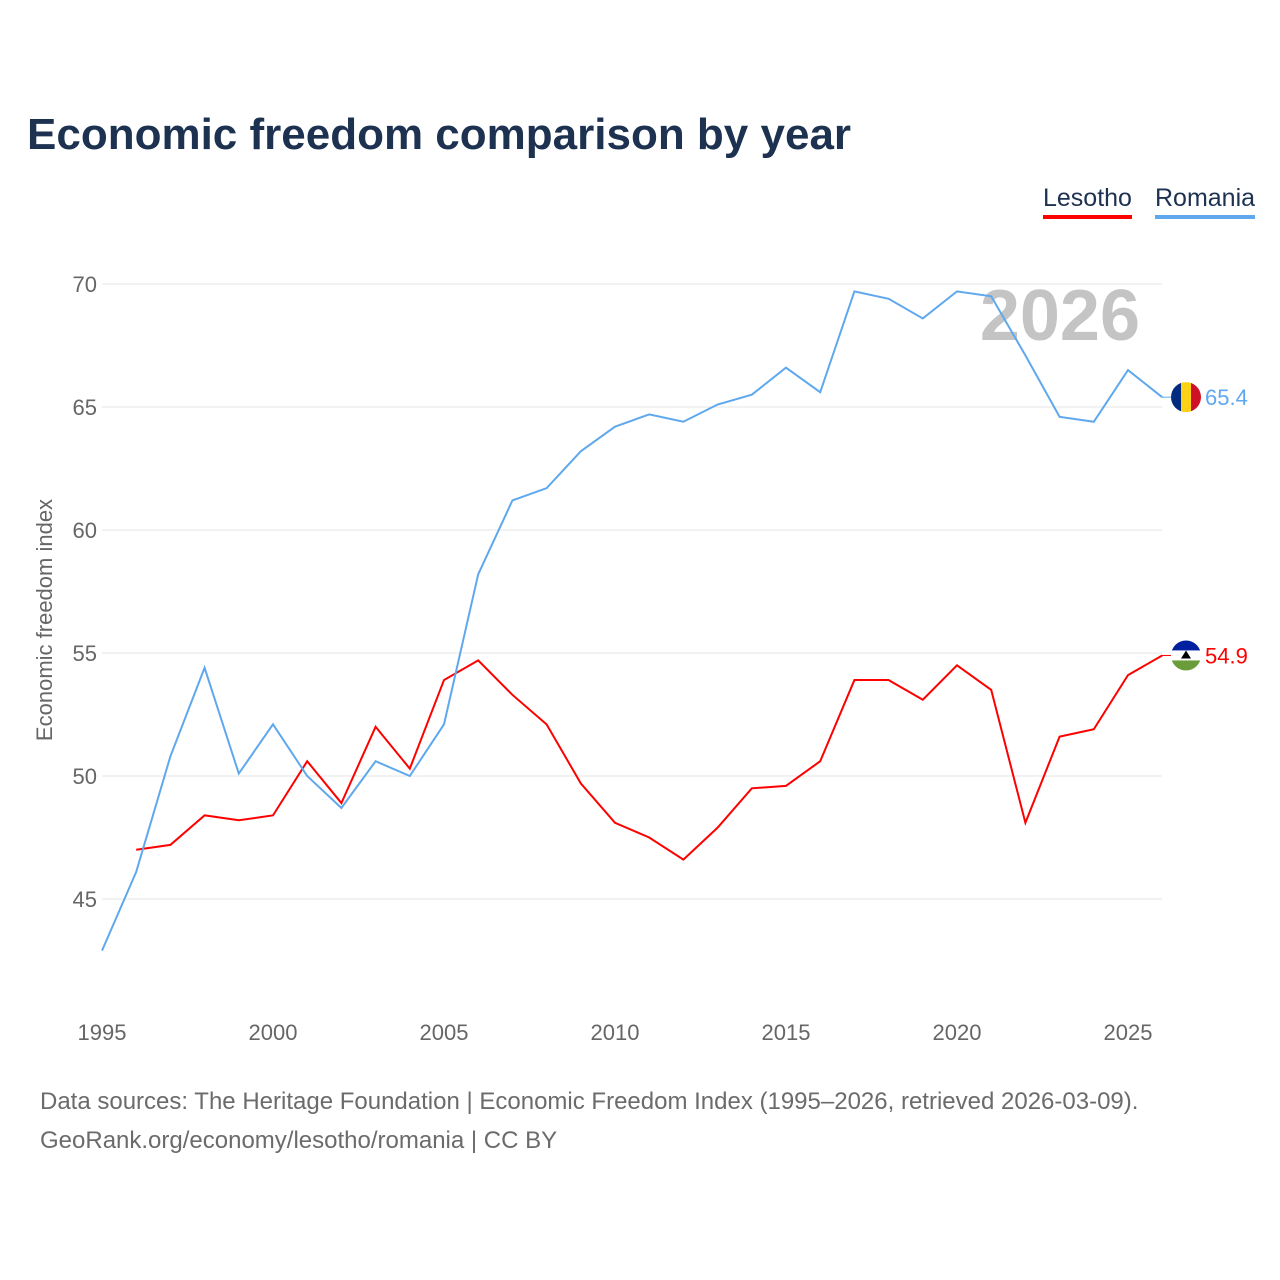 This screenshot has height=1280, width=1280. Describe the element at coordinates (273, 1032) in the screenshot. I see `x-tick-label: 2000` at that location.